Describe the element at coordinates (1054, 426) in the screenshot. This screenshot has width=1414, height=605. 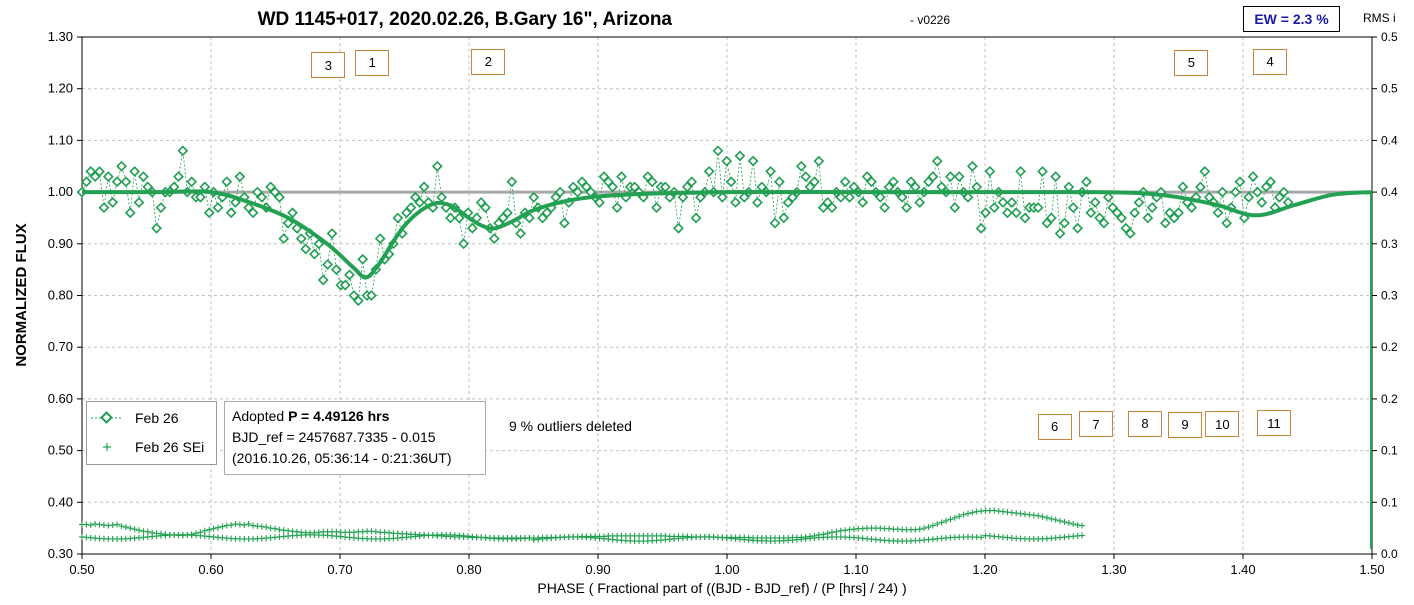
I see `annotation-box-6: 6` at that location.